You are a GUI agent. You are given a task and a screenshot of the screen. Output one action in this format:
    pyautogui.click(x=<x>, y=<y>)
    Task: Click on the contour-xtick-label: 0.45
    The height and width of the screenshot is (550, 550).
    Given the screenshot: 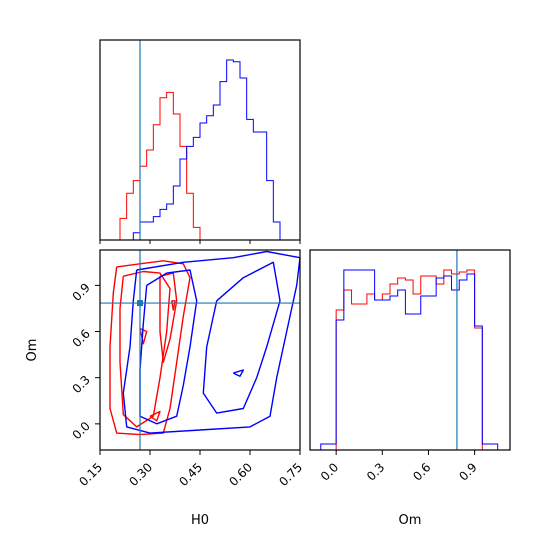 What is the action you would take?
    pyautogui.click(x=190, y=474)
    